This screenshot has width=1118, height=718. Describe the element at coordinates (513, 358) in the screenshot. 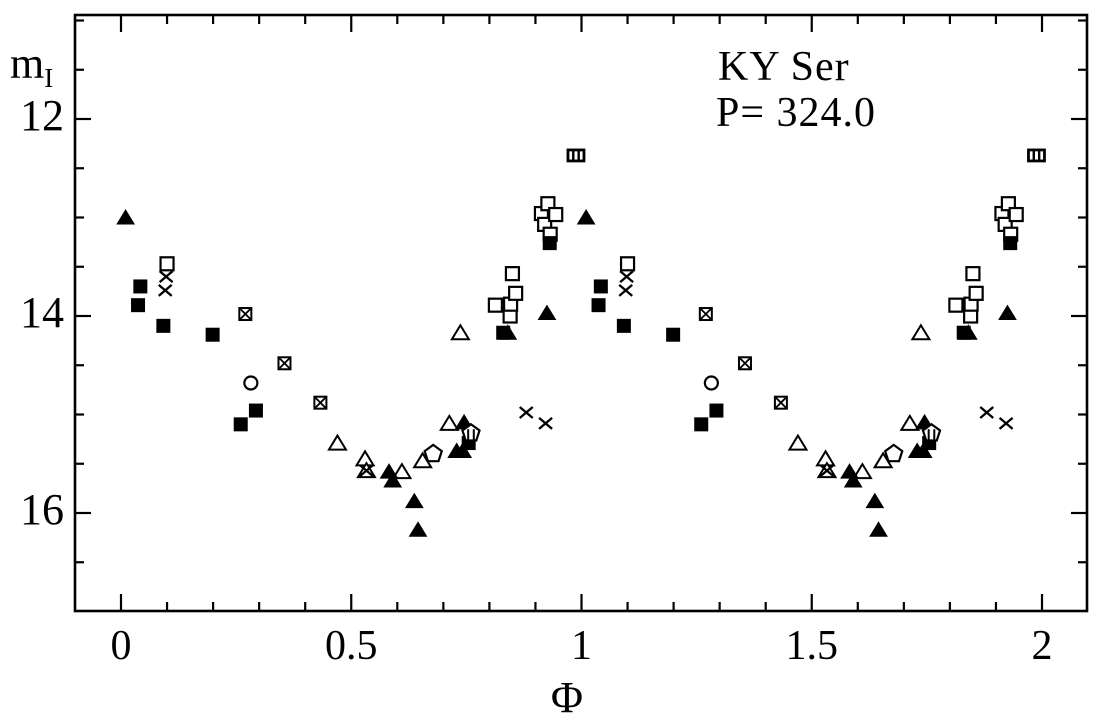

I see `crossed-square-series` at that location.